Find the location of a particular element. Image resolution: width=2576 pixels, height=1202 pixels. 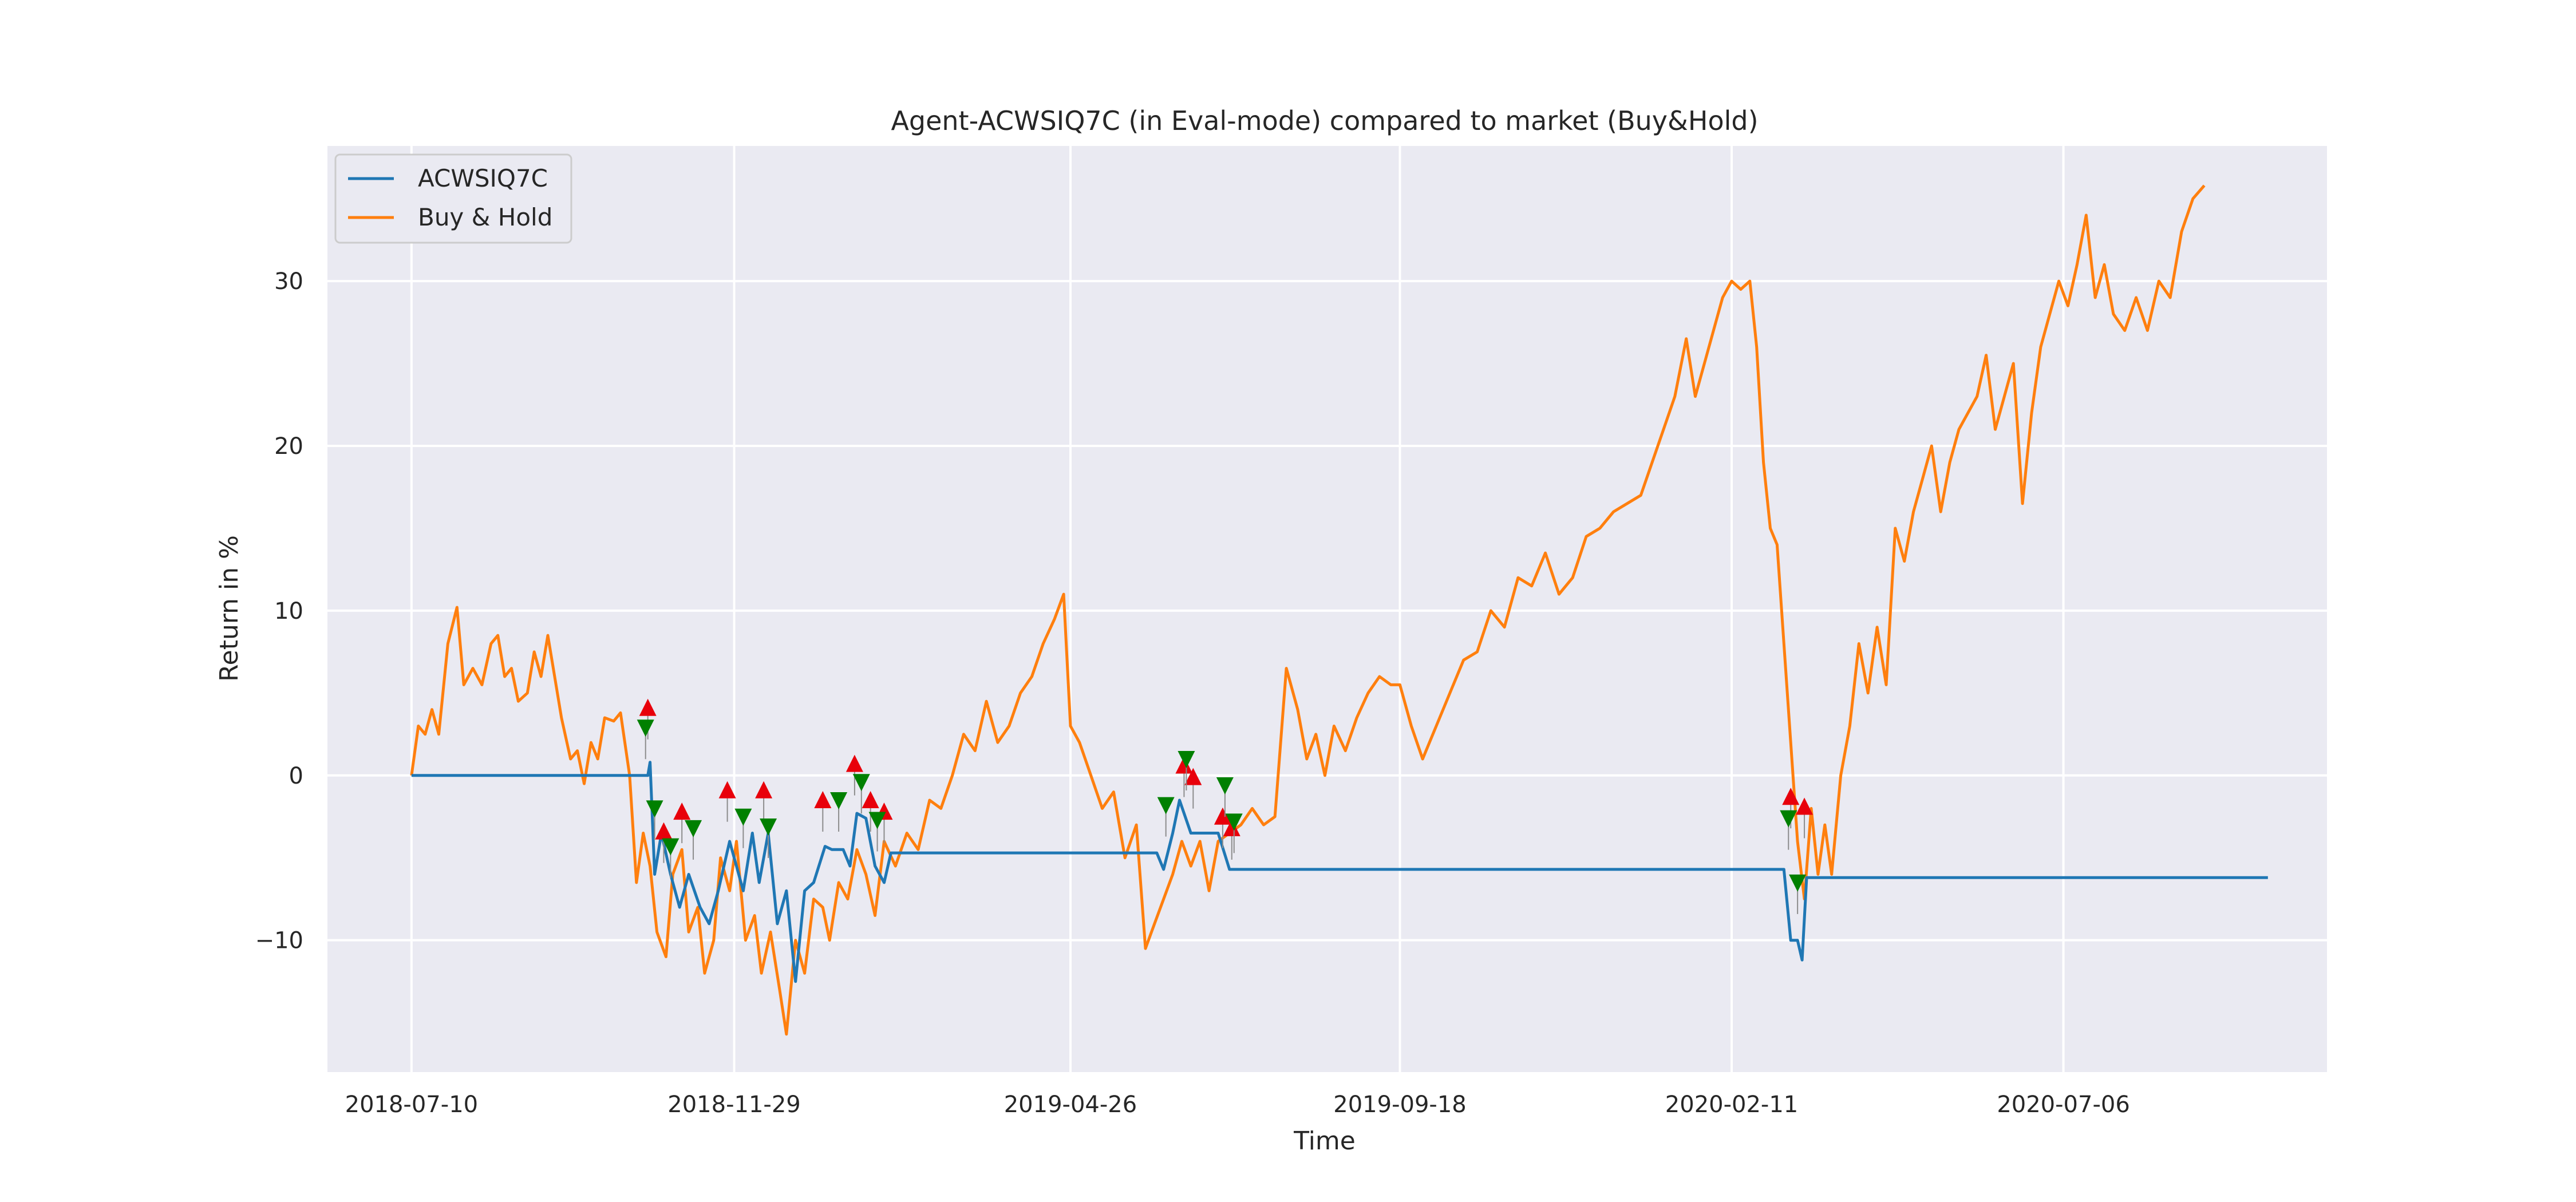

x-tick-label: 2018-07-10 is located at coordinates (411, 1105).